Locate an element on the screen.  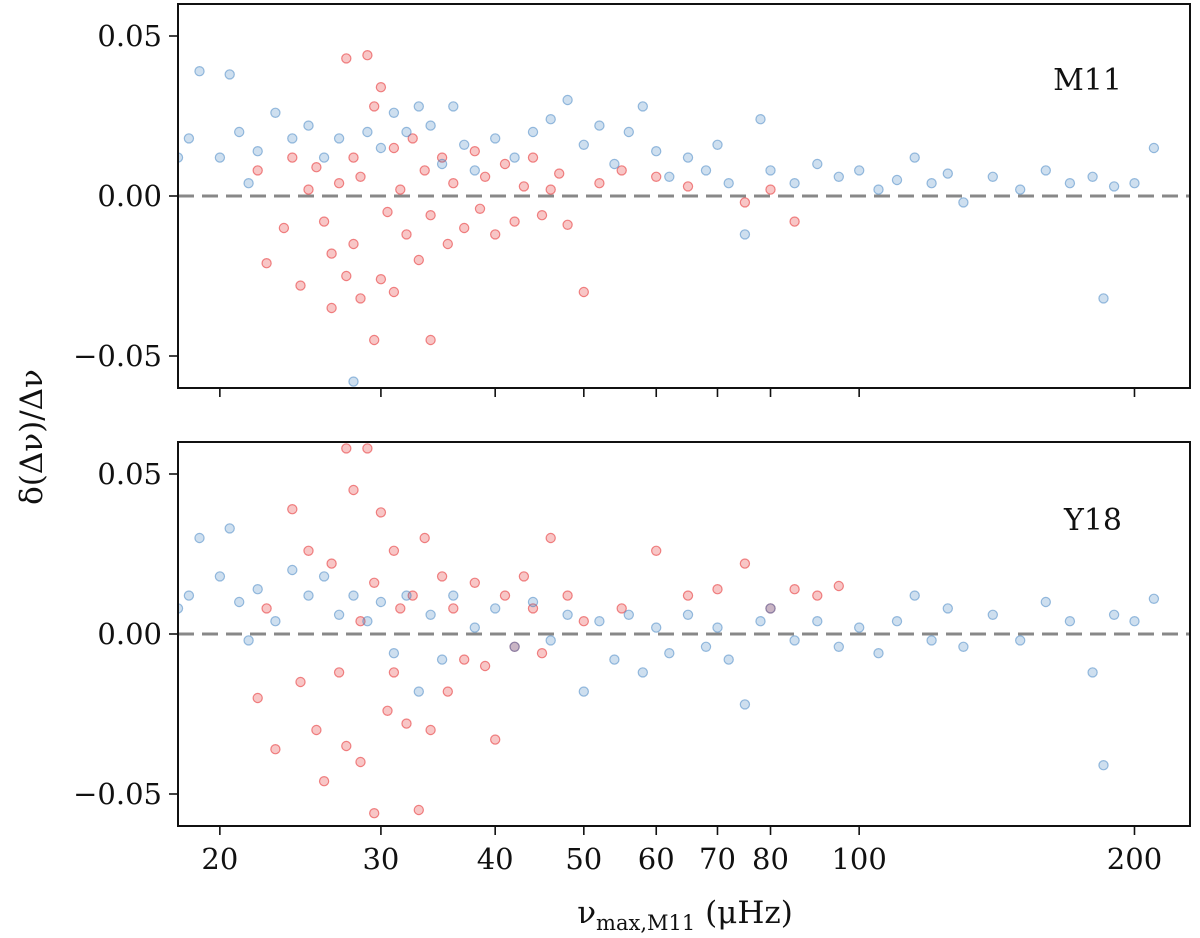
x-tick-label: 20 is located at coordinates (219, 859).